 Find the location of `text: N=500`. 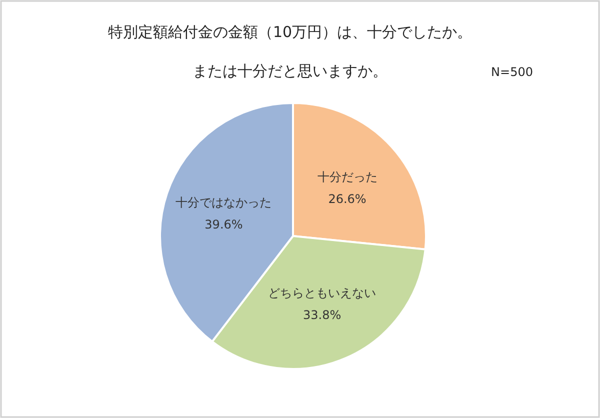

text: N=500 is located at coordinates (512, 72).